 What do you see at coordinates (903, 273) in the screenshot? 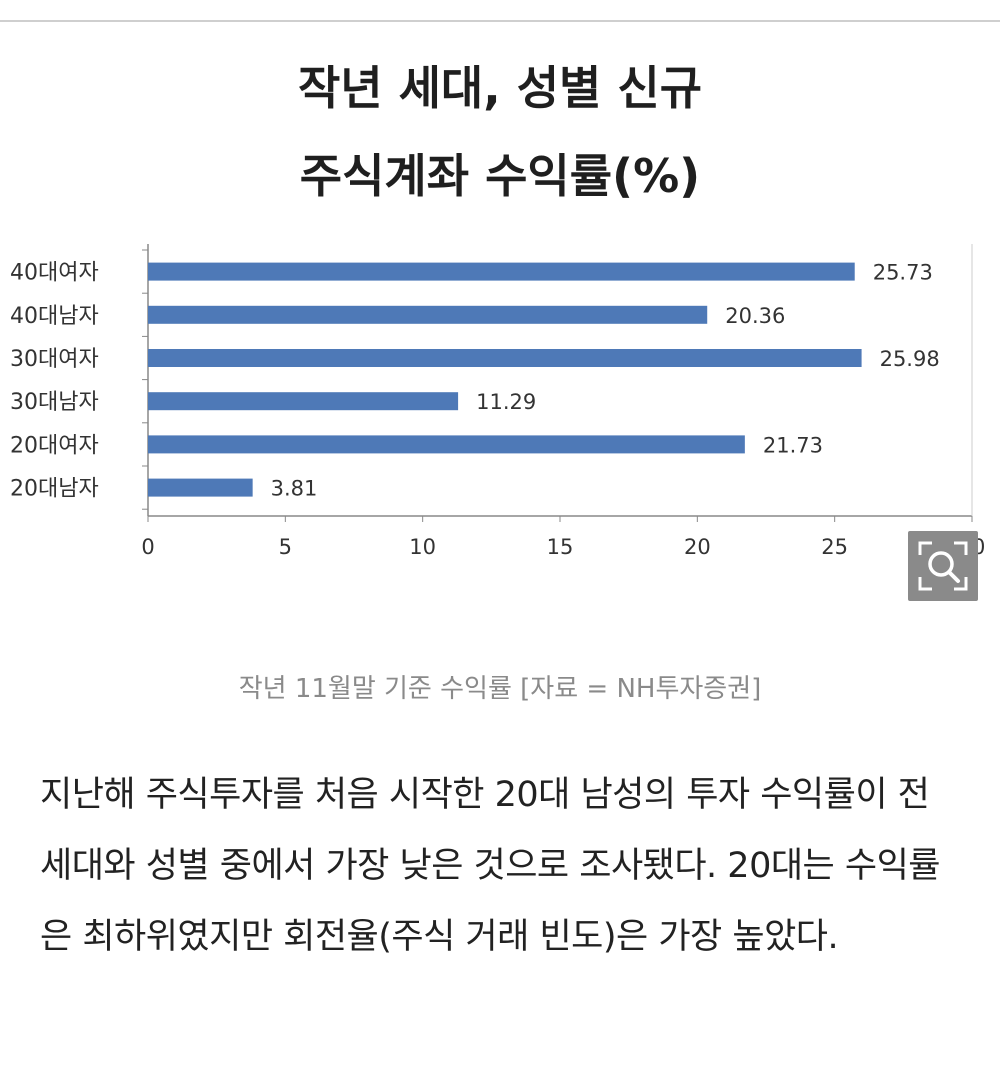
I see `value-label: 25.73` at bounding box center [903, 273].